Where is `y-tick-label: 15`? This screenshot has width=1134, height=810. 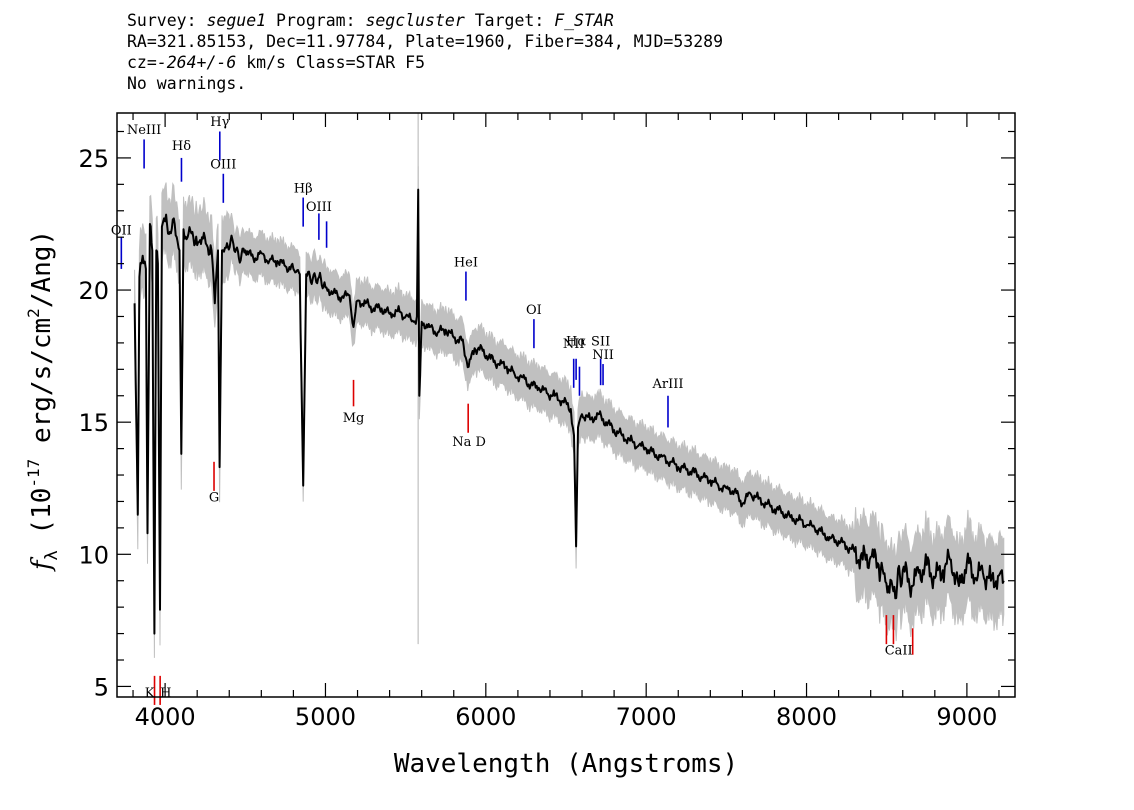 y-tick-label: 15 is located at coordinates (93, 423).